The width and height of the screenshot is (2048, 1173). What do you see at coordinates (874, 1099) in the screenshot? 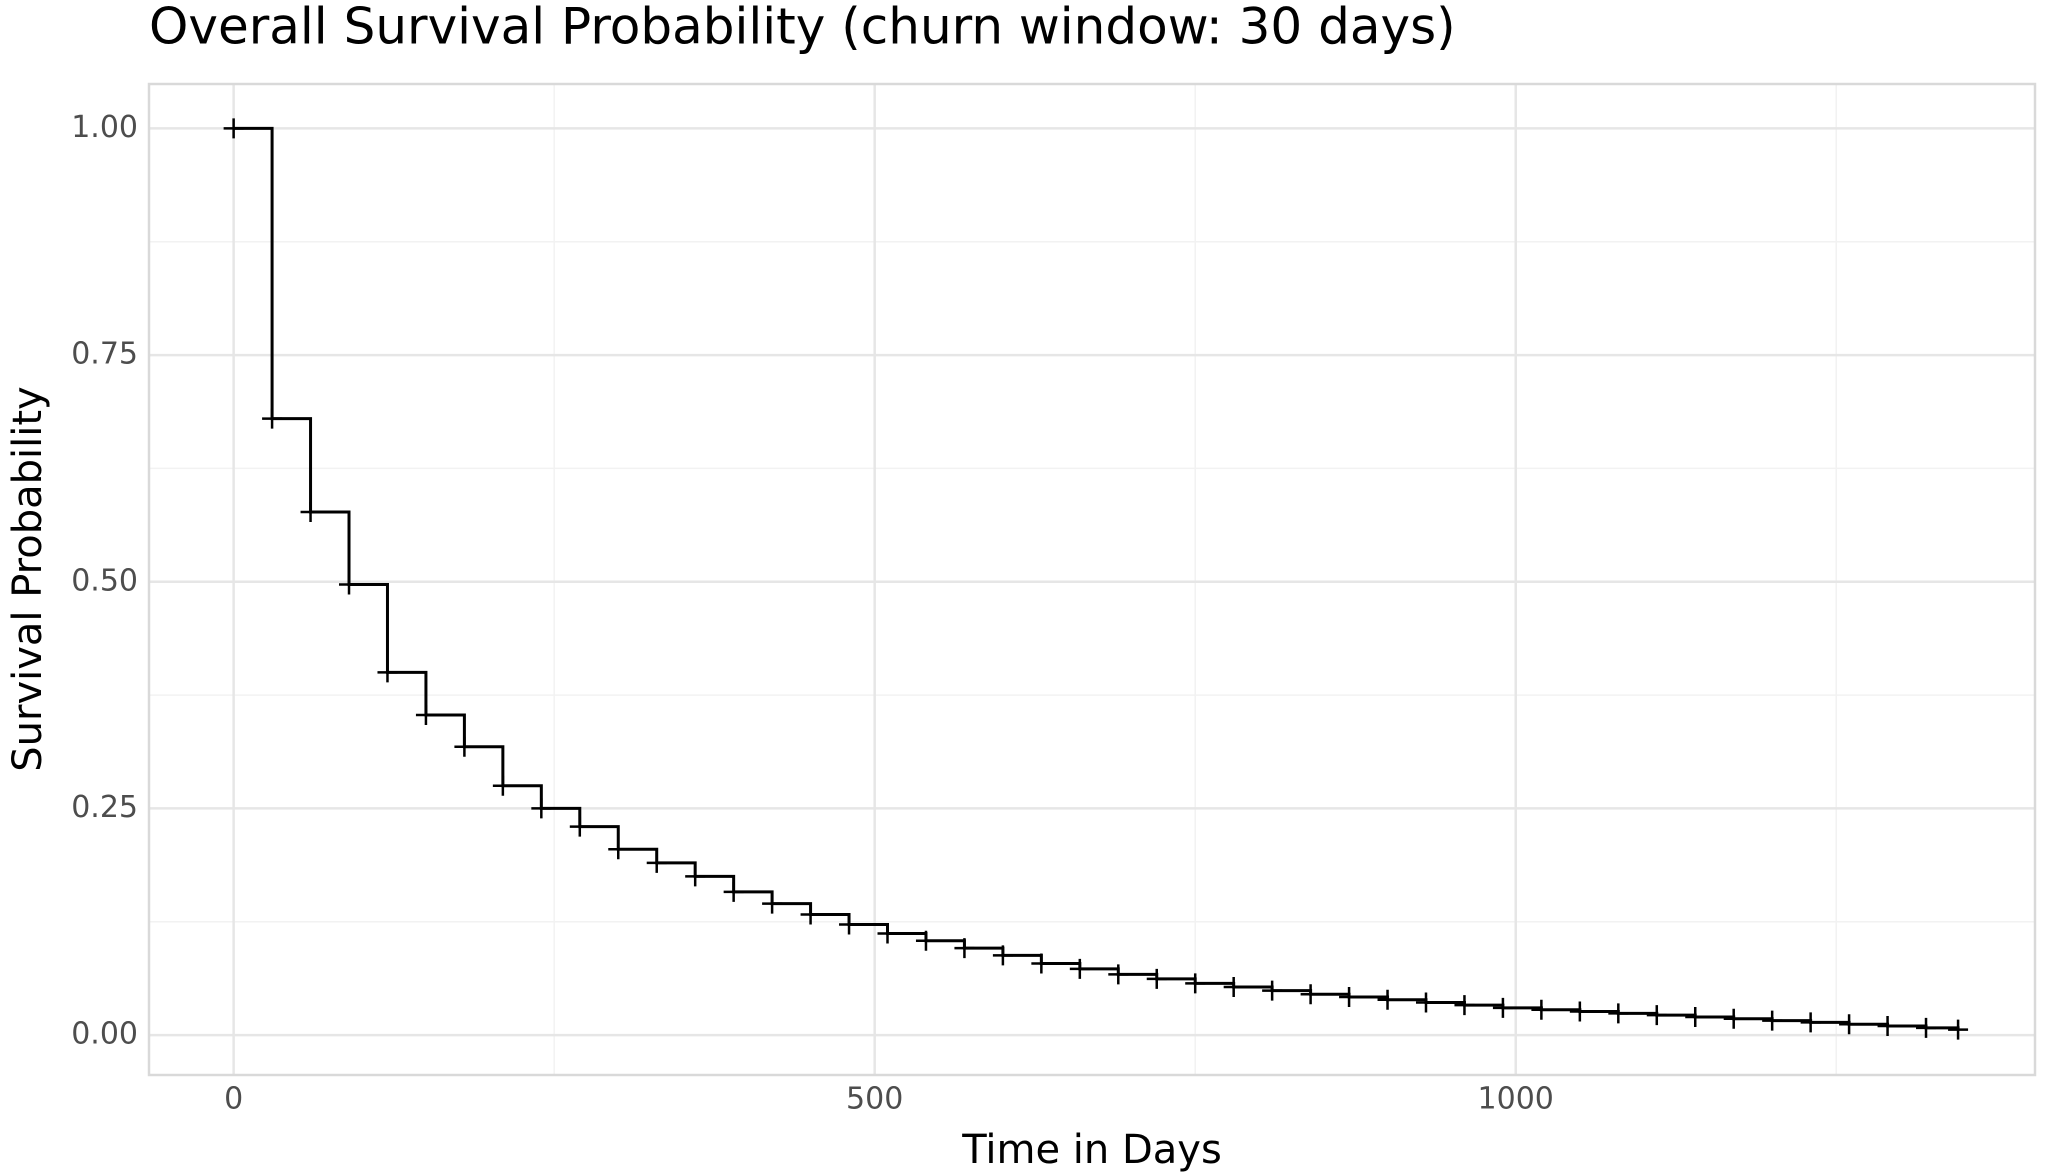
I see `x-tick-label: 500` at bounding box center [874, 1099].